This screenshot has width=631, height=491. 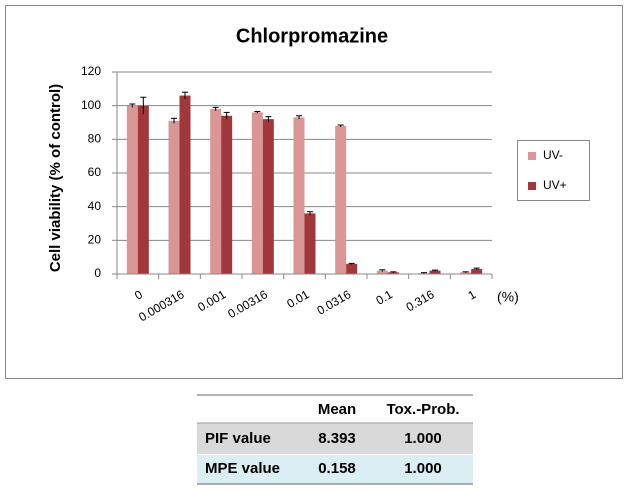 I want to click on legend-box, so click(x=553, y=170).